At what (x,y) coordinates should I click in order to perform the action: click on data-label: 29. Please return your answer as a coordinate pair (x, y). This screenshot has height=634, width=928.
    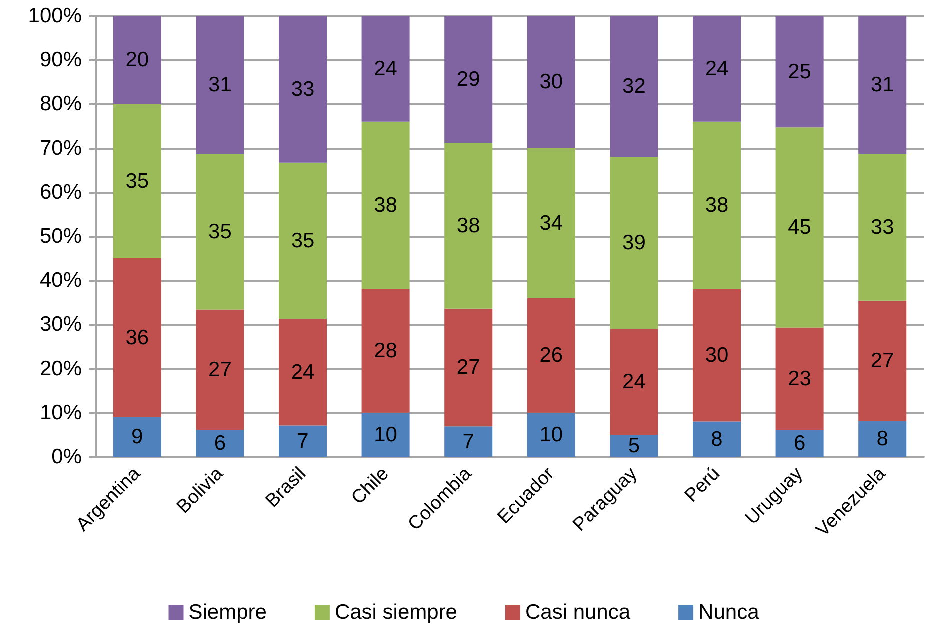
    Looking at the image, I should click on (468, 80).